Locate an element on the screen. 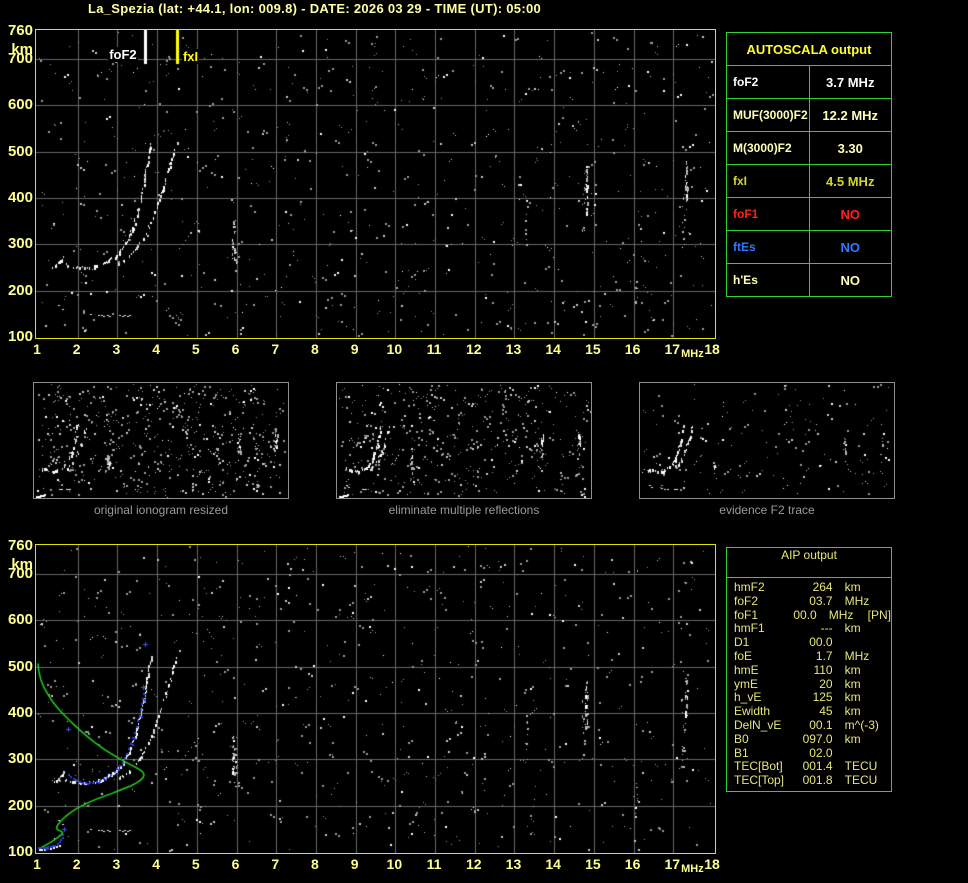  aip-value: 00.1 is located at coordinates (821, 724).